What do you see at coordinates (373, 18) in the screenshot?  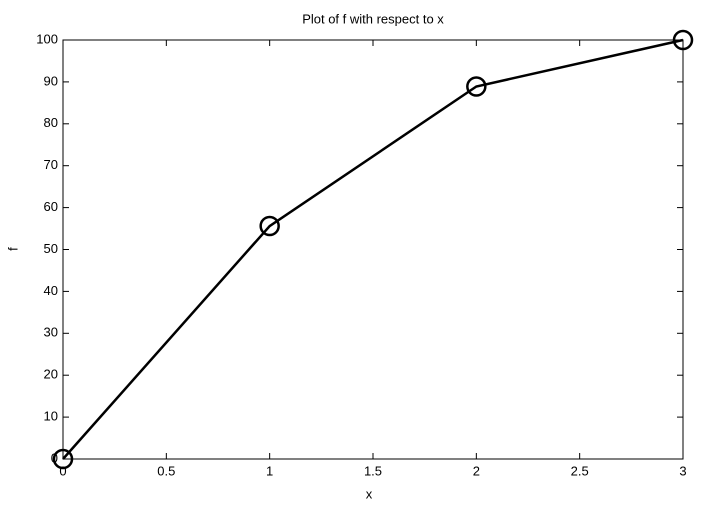 I see `chart-title: Plot of f with respect to x` at bounding box center [373, 18].